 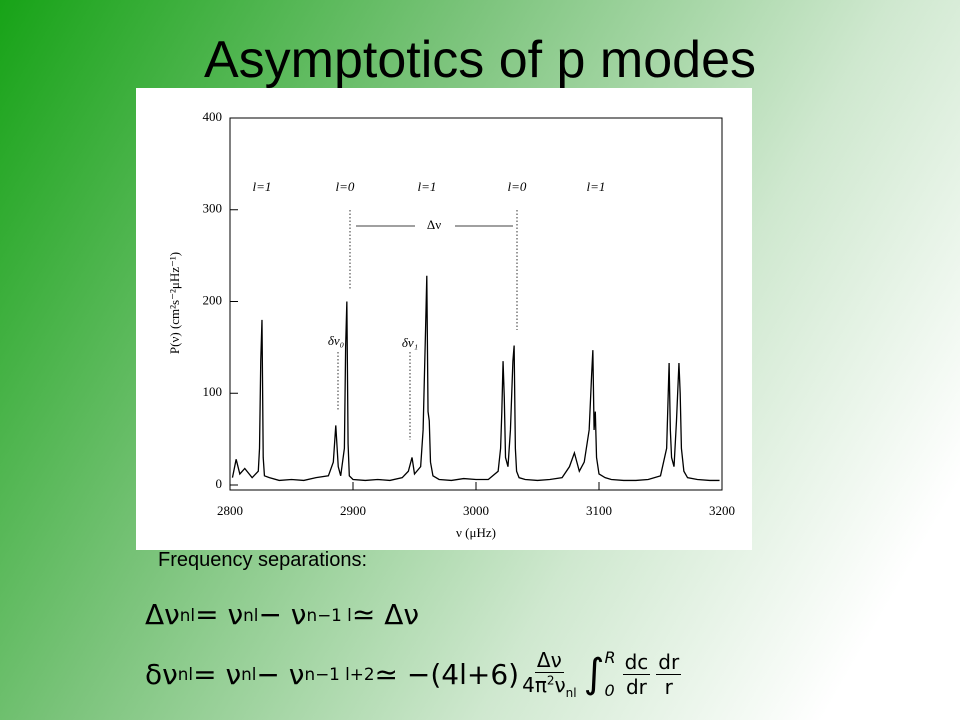 What do you see at coordinates (476, 510) in the screenshot?
I see `x-tick-label: 3000` at bounding box center [476, 510].